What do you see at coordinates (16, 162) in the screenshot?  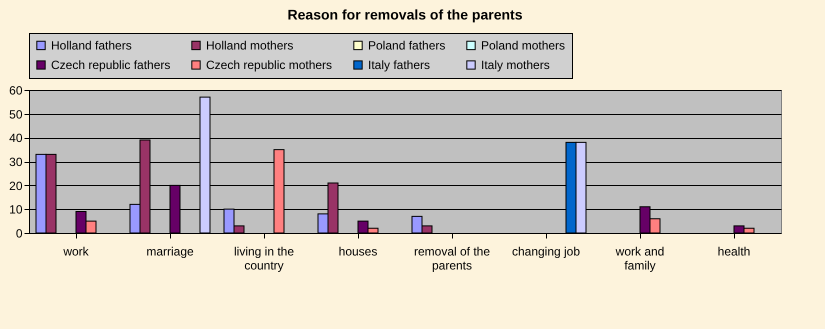 I see `y-tick-label: 30` at bounding box center [16, 162].